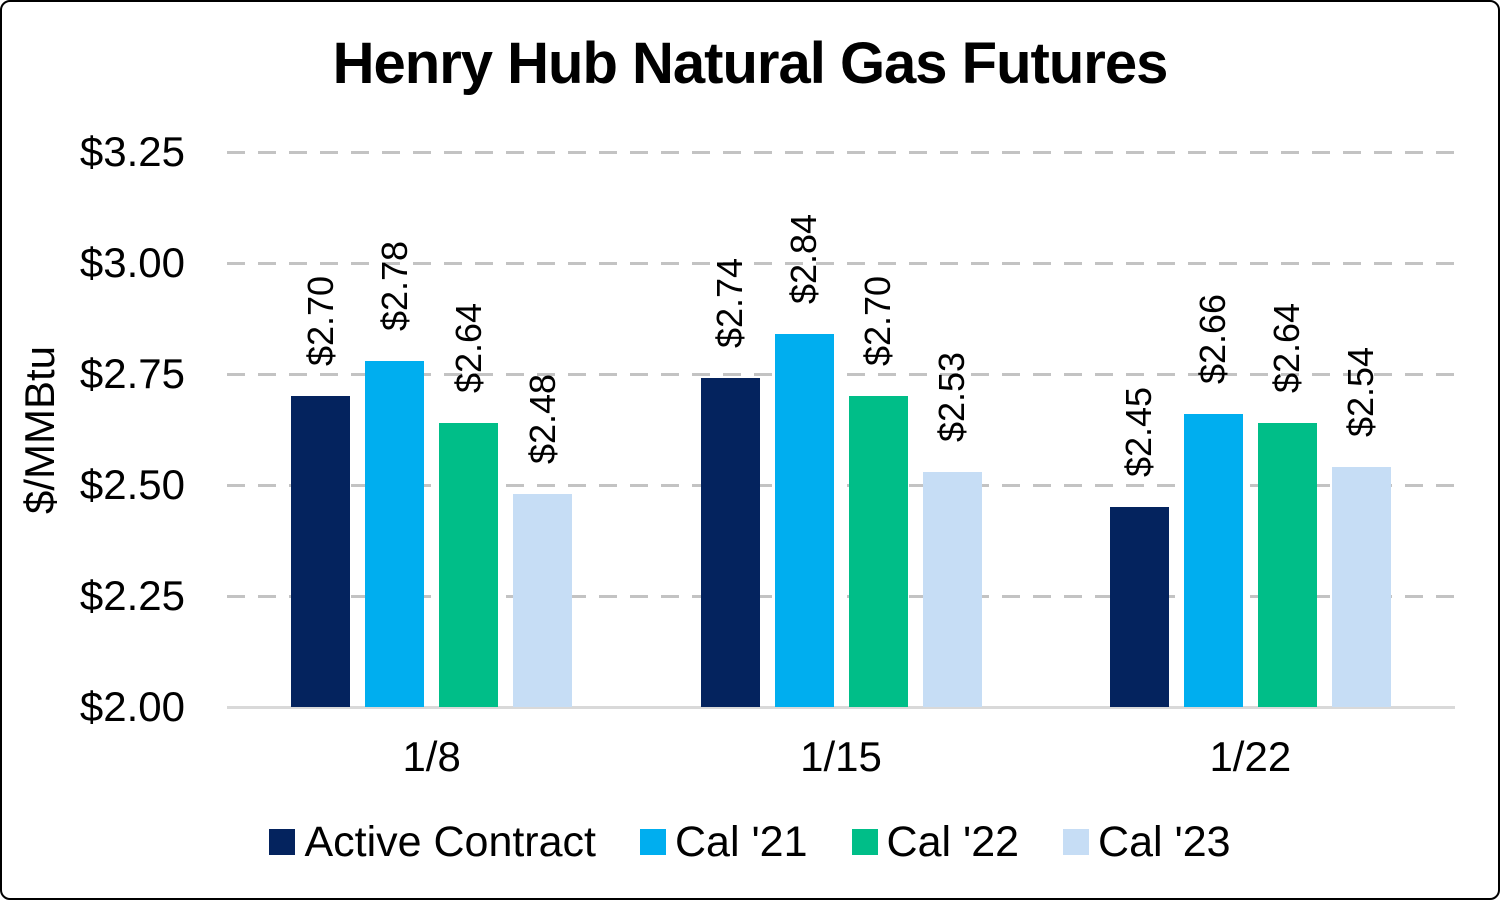  I want to click on legend-label: Cal '23, so click(1164, 841).